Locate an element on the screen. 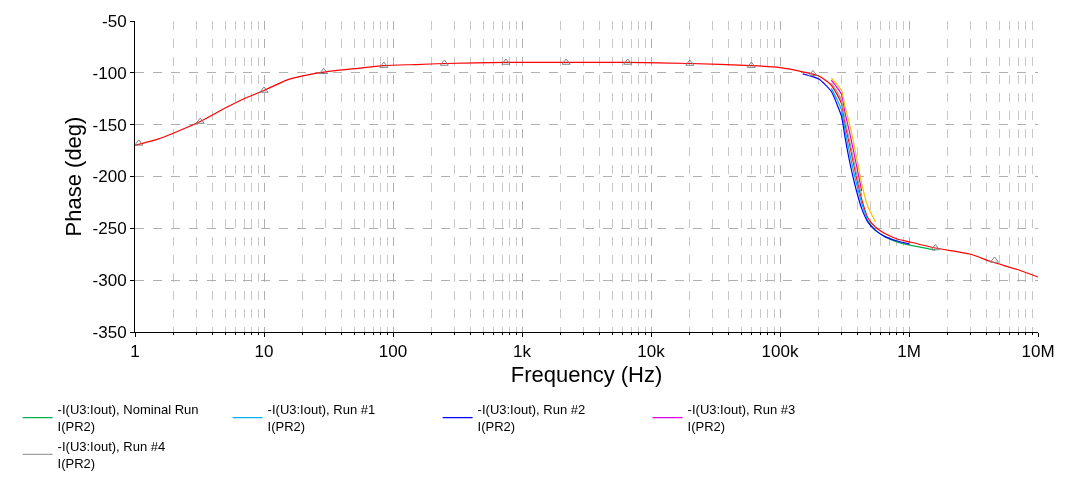  x-tick-label: 10 is located at coordinates (264, 352).